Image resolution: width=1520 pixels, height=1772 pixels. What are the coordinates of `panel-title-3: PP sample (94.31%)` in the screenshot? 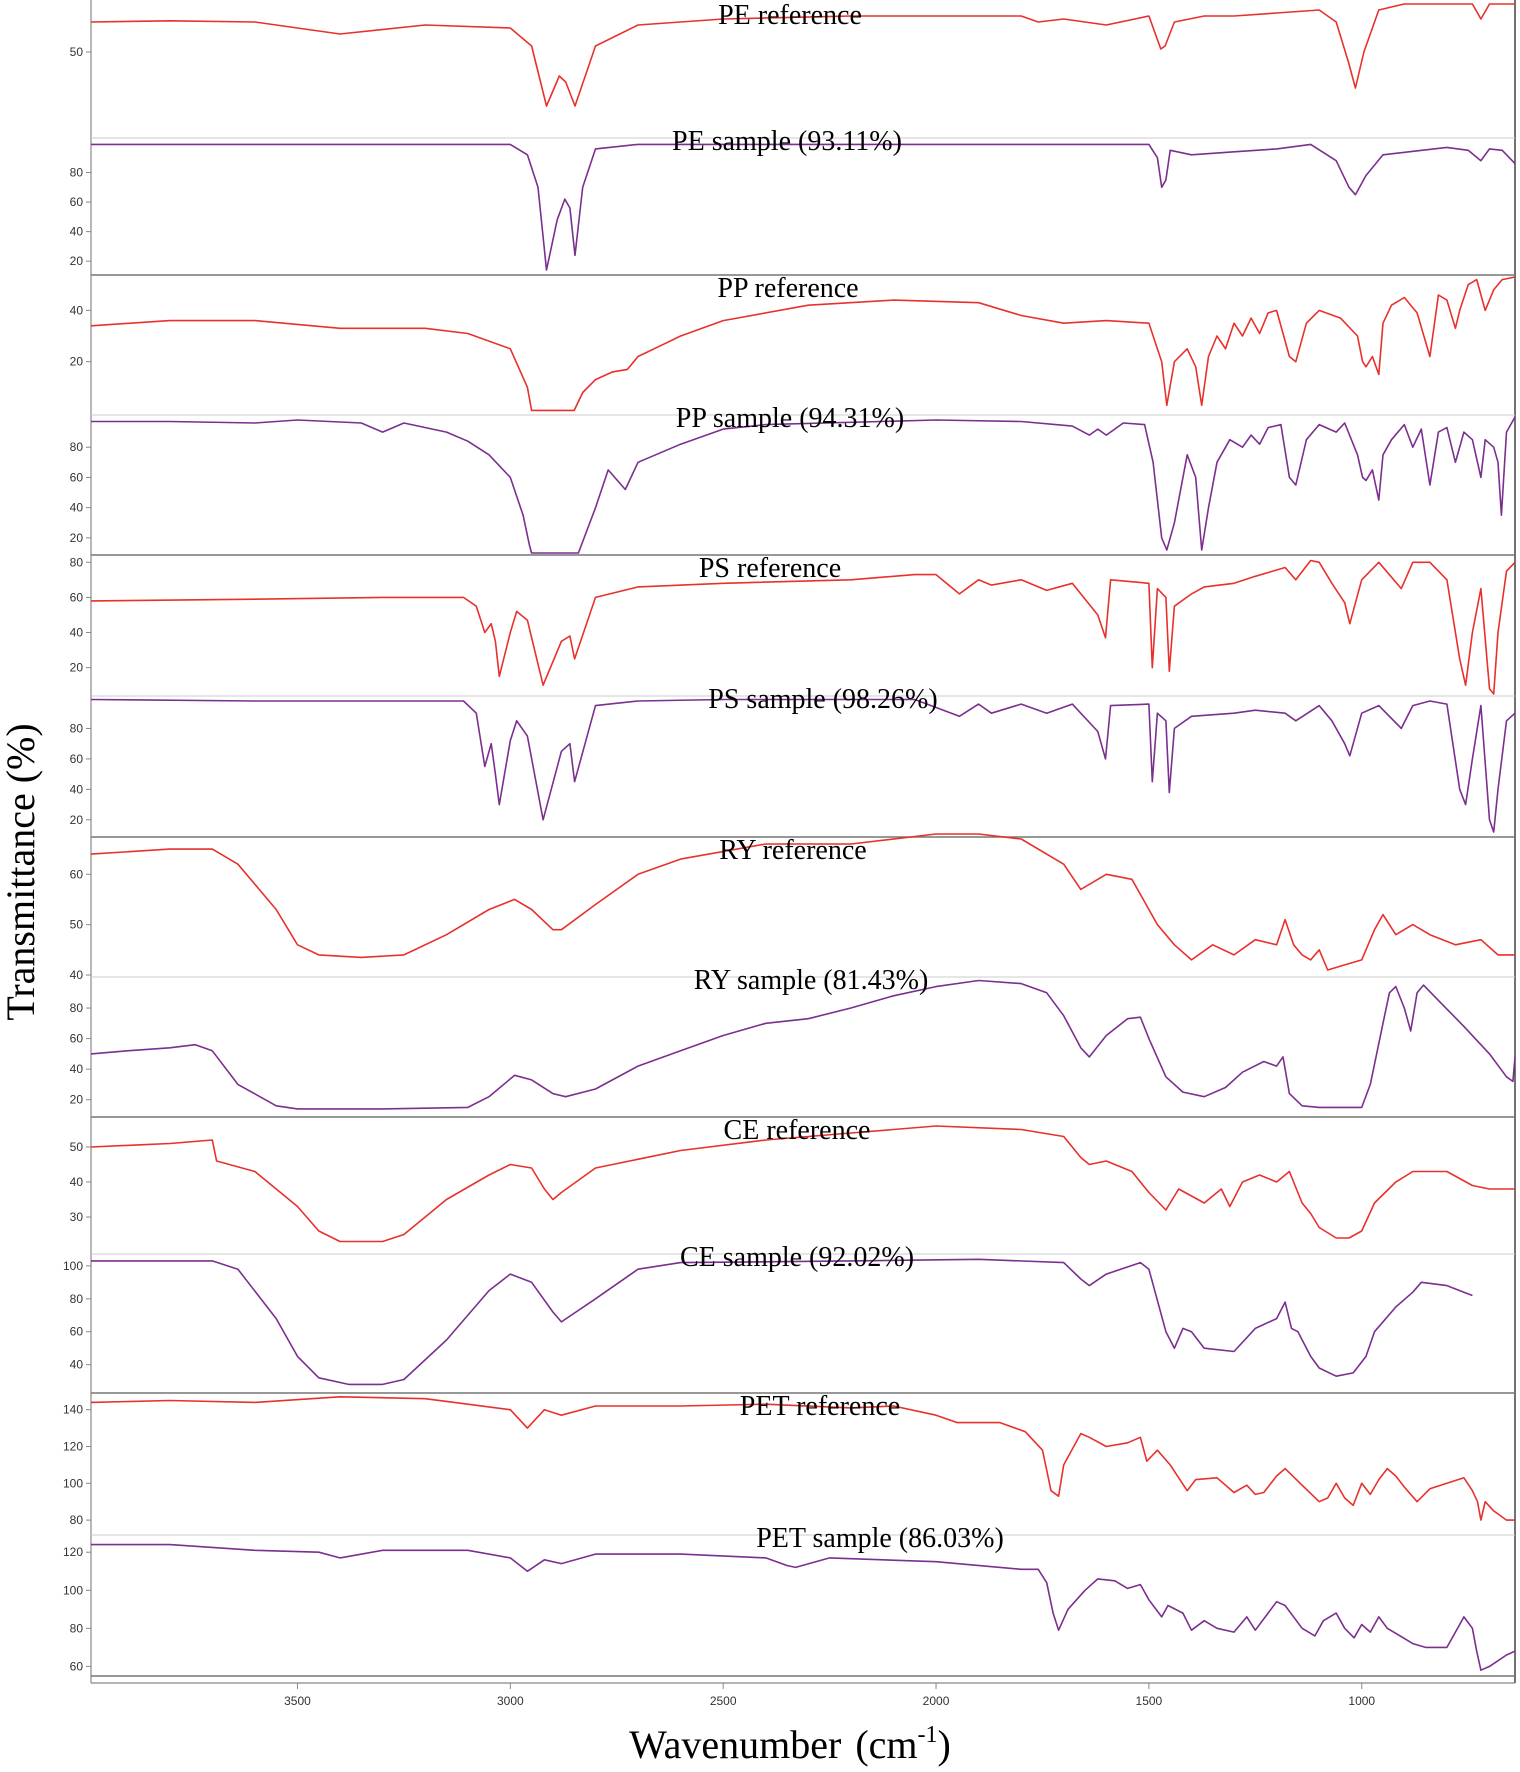 It's located at (790, 418).